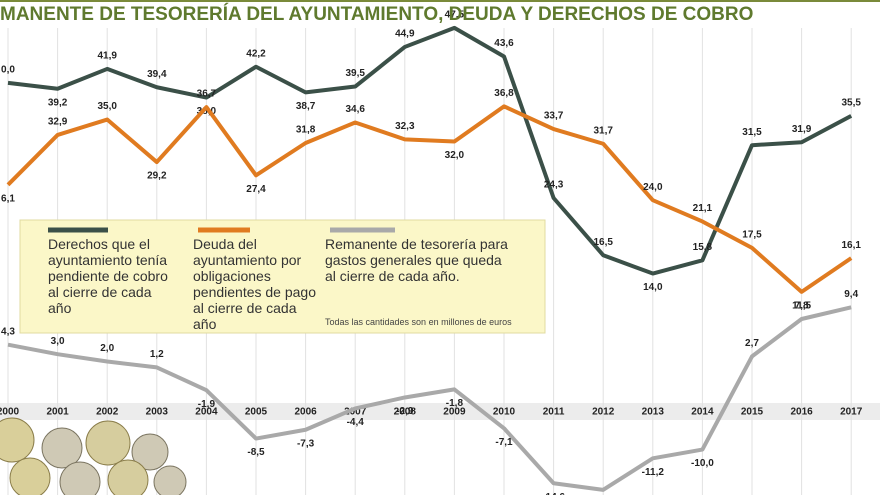 The width and height of the screenshot is (880, 495). I want to click on x-tick-label: 2003, so click(157, 412).